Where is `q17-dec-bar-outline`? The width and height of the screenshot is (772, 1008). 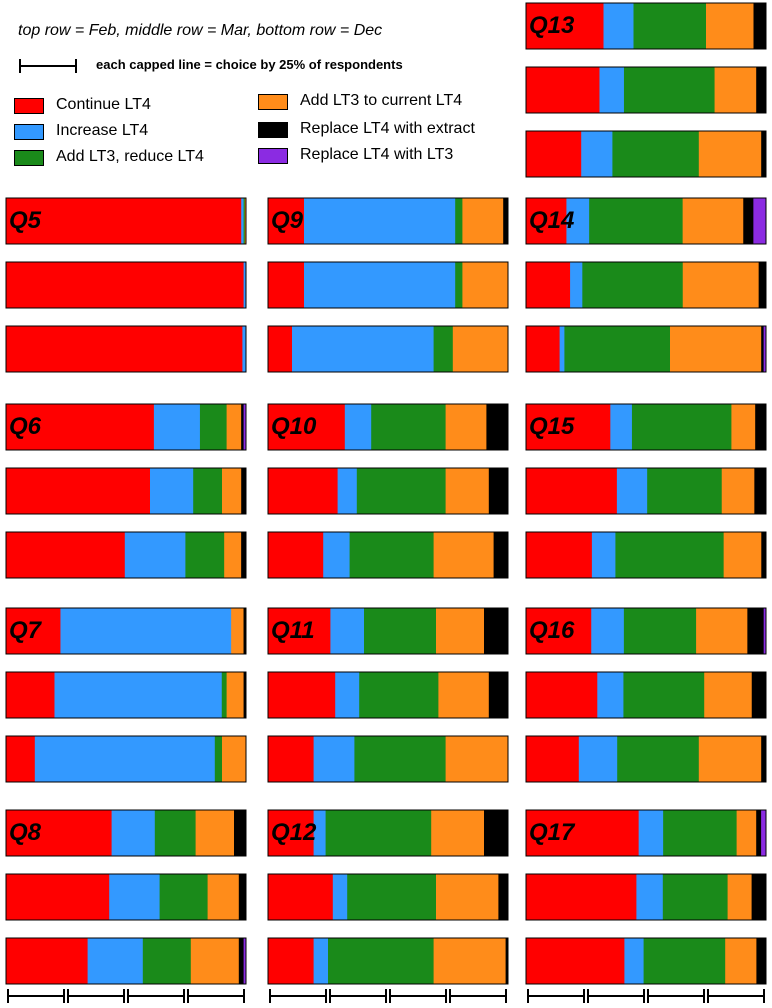
q17-dec-bar-outline is located at coordinates (646, 961).